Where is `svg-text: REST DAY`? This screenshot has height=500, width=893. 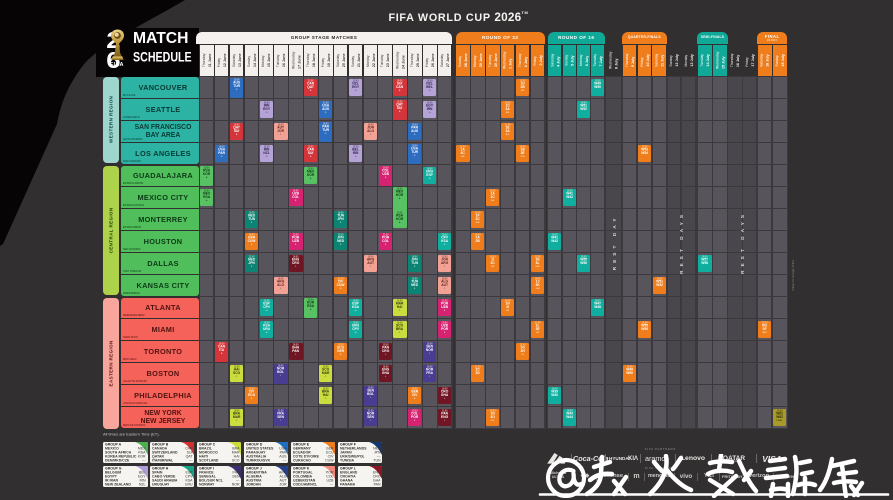 svg-text: REST DAY is located at coordinates (615, 243).